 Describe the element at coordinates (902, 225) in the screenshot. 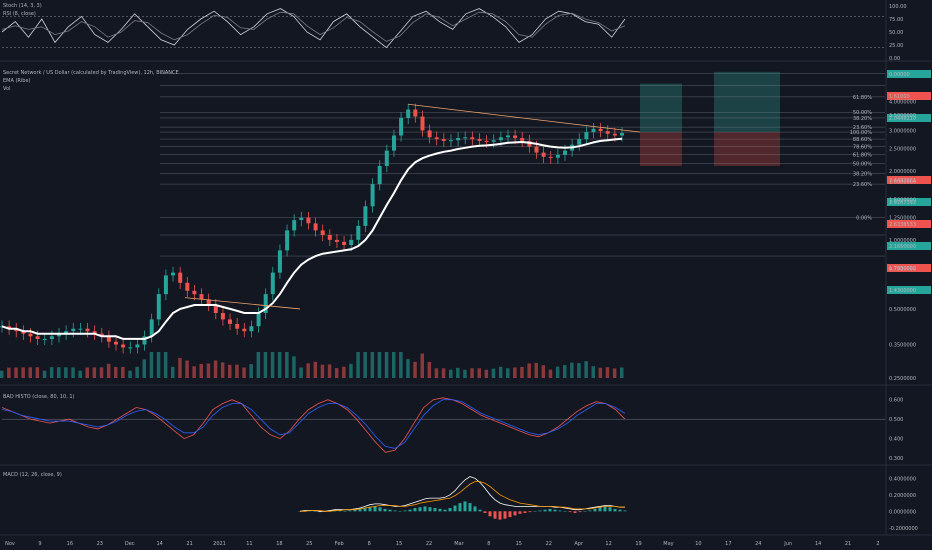

I see `price-label-5: 2.6338533` at that location.